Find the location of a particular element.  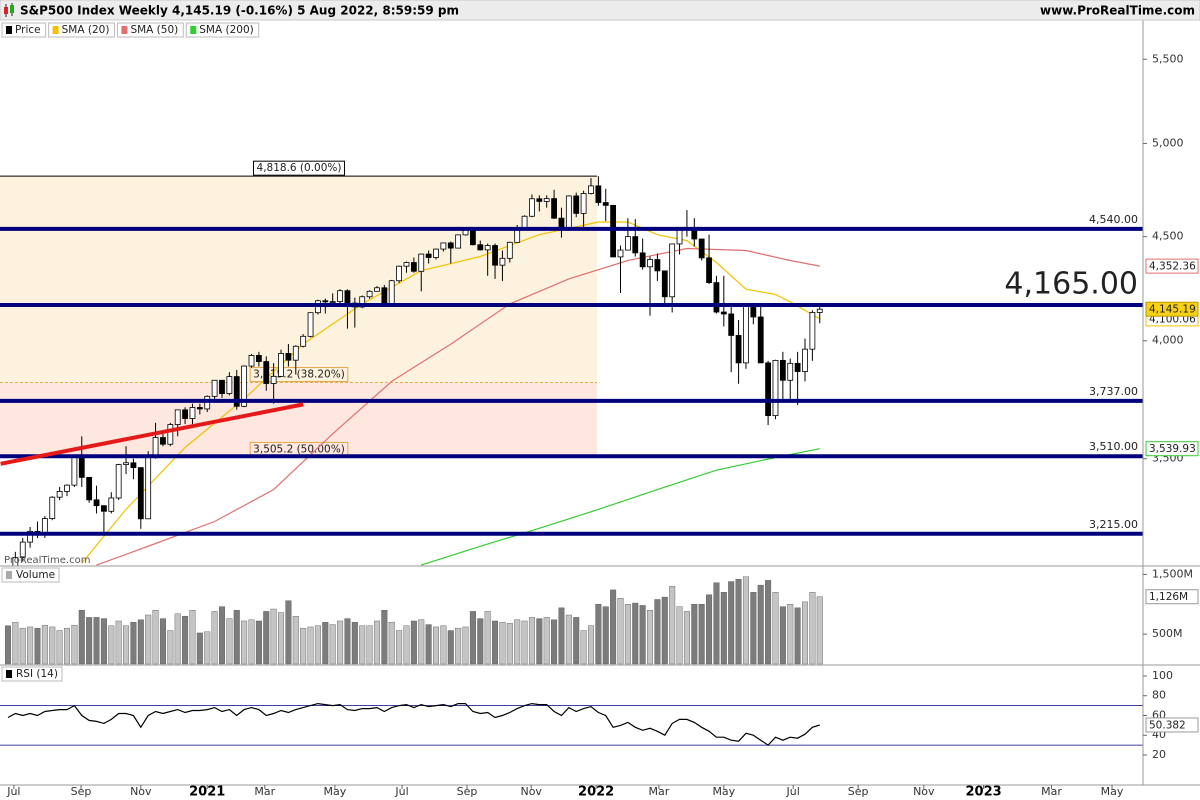

y-tick-label: 1,500M is located at coordinates (1172, 573).